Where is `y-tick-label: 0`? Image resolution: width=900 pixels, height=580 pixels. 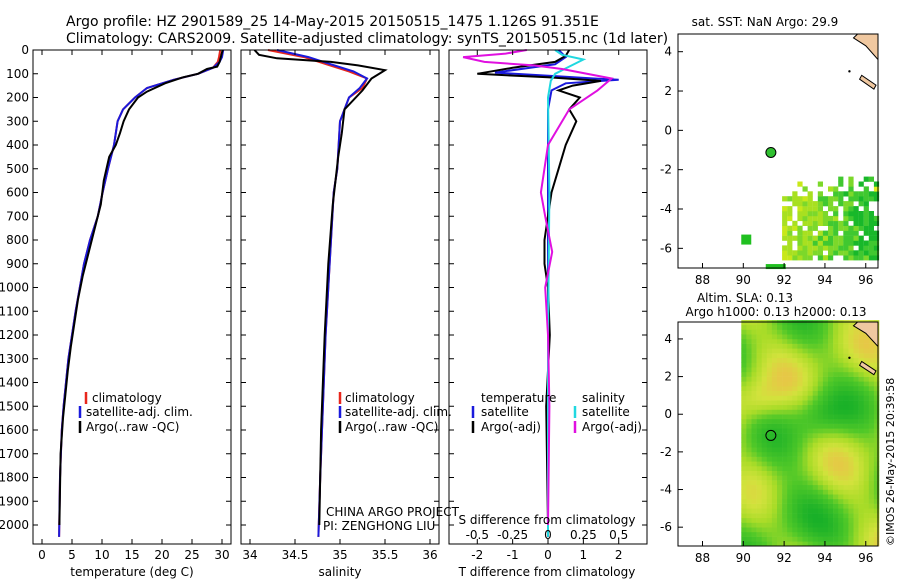
y-tick-label: 0 is located at coordinates (25, 50).